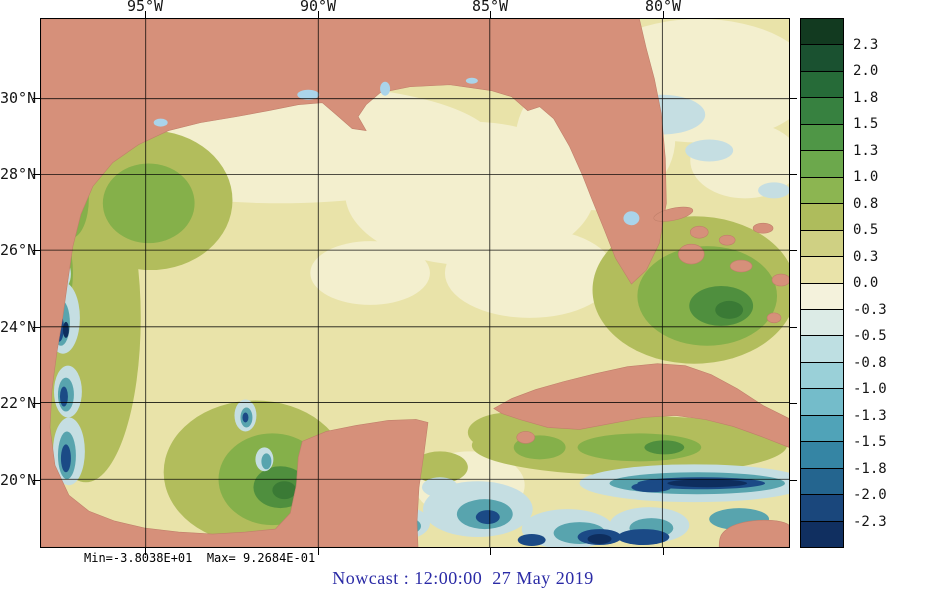  What do you see at coordinates (18, 403) in the screenshot?
I see `lat-label-22n: 22°N` at bounding box center [18, 403].